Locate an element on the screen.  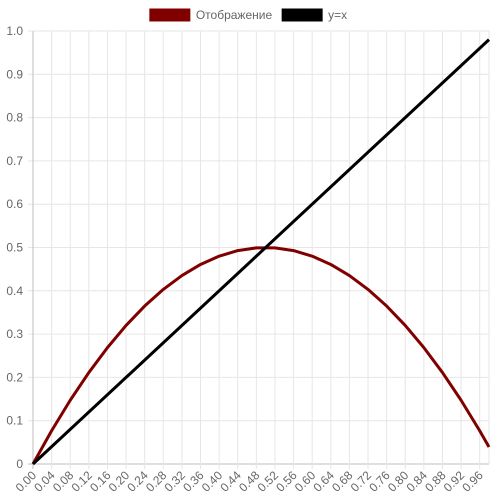
legend-item: y=x is located at coordinates (314, 15).